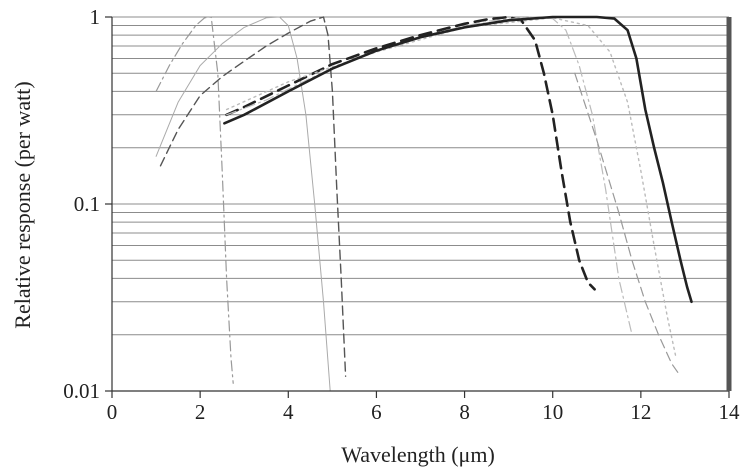 Image resolution: width=745 pixels, height=469 pixels. Describe the element at coordinates (81, 391) in the screenshot. I see `y-tick-label: 0.01` at that location.